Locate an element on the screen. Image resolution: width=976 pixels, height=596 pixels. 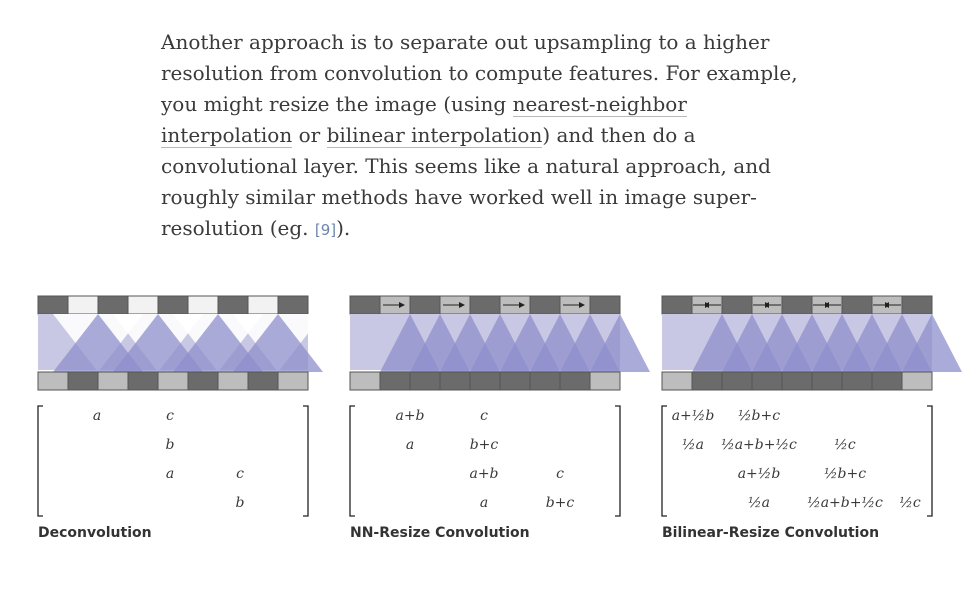
paragraph-line: resolution (eg. [9]). is located at coordinates (486, 229).